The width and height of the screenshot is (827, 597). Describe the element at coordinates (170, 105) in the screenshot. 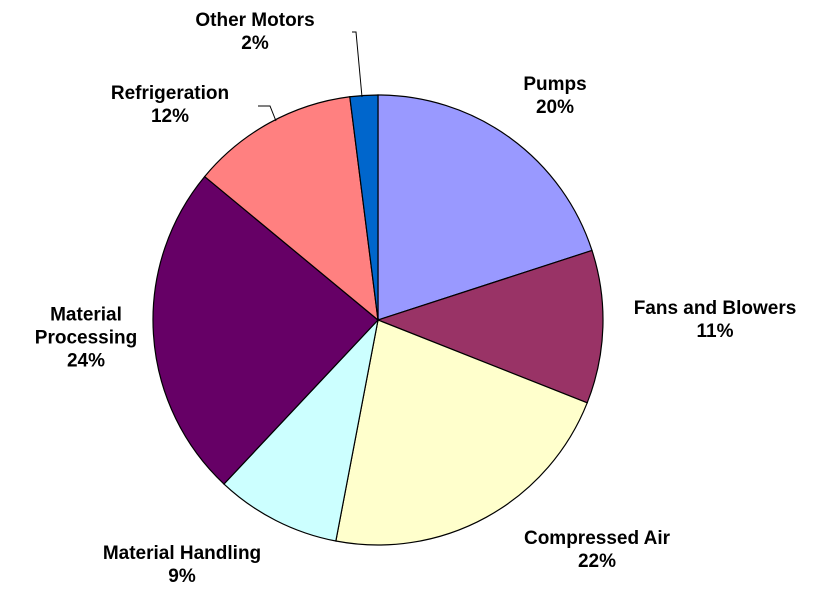

I see `slice-label: Refrigeration 12%` at that location.